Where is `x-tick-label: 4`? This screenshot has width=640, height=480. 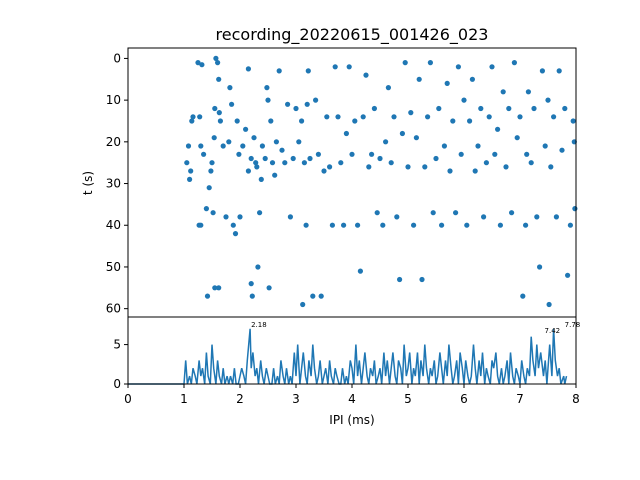 x-tick-label: 4 is located at coordinates (352, 399).